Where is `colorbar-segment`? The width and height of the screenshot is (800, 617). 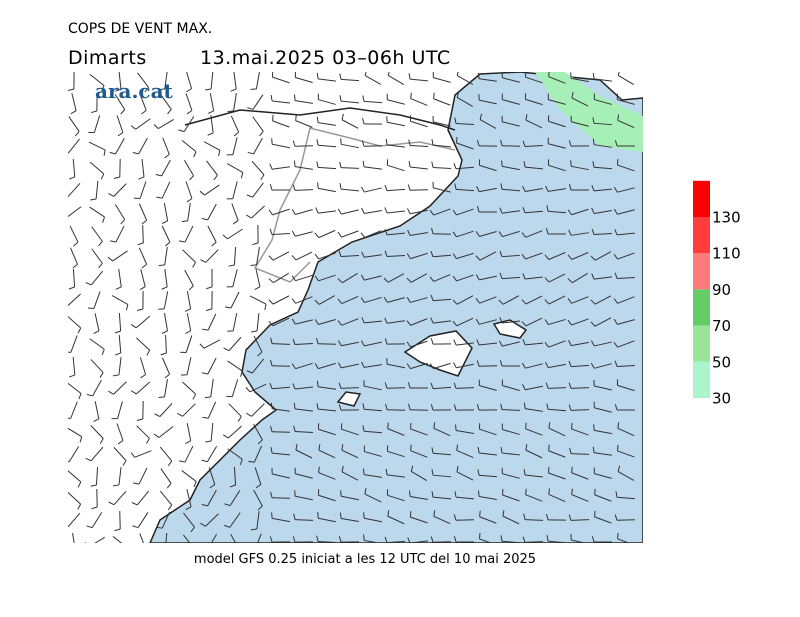
colorbar-segment is located at coordinates (701, 343).